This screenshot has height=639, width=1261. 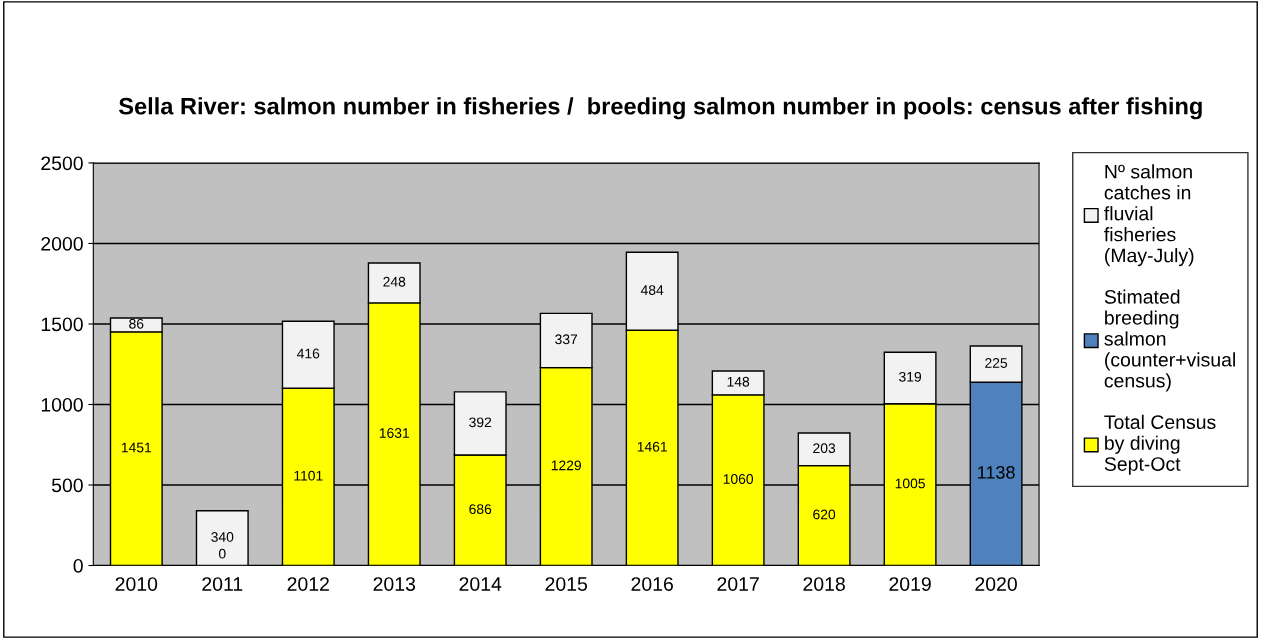 What do you see at coordinates (566, 339) in the screenshot?
I see `data-label: 337` at bounding box center [566, 339].